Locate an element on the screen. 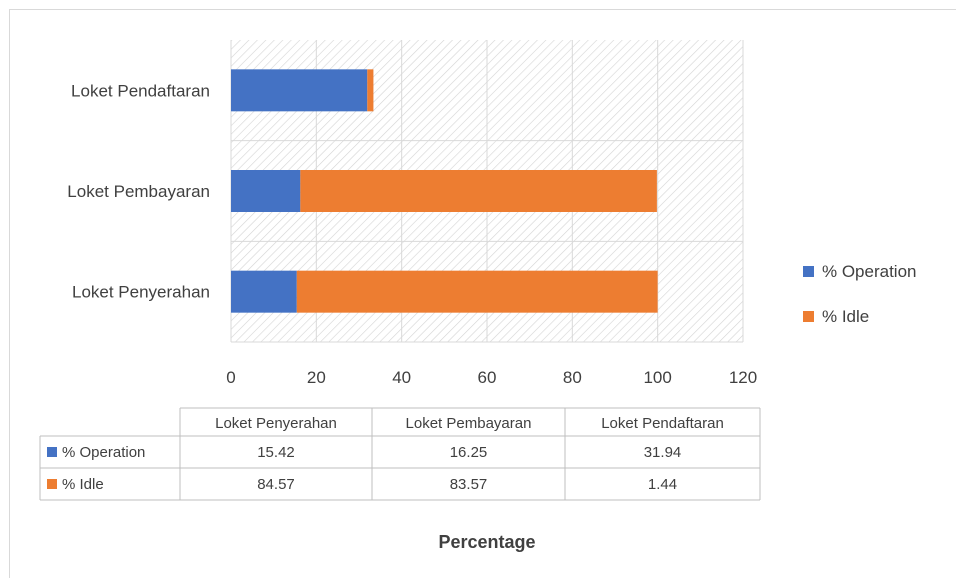  x-tick-label: 100 is located at coordinates (657, 377).